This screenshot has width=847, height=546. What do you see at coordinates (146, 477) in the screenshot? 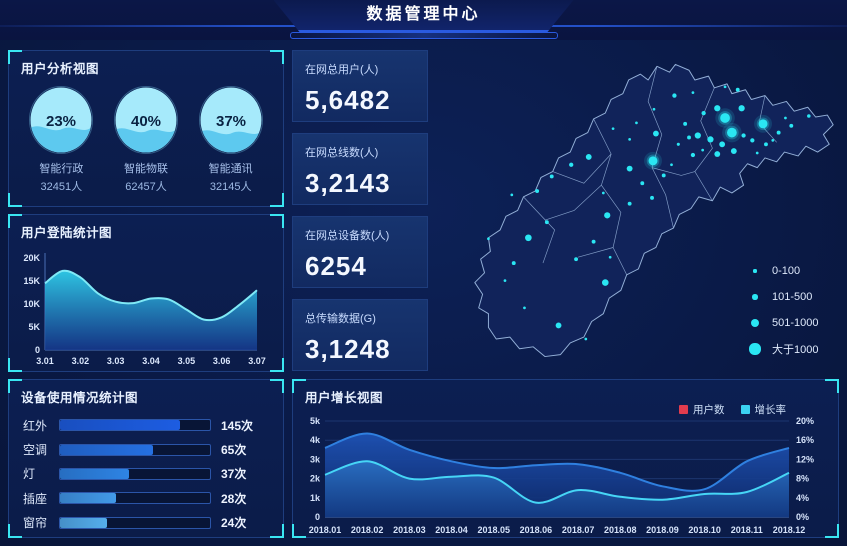
I see `device-usage-bars: 红外 145次 空调 65次灯 37次插座 28次窗帘 24次` at bounding box center [146, 477].